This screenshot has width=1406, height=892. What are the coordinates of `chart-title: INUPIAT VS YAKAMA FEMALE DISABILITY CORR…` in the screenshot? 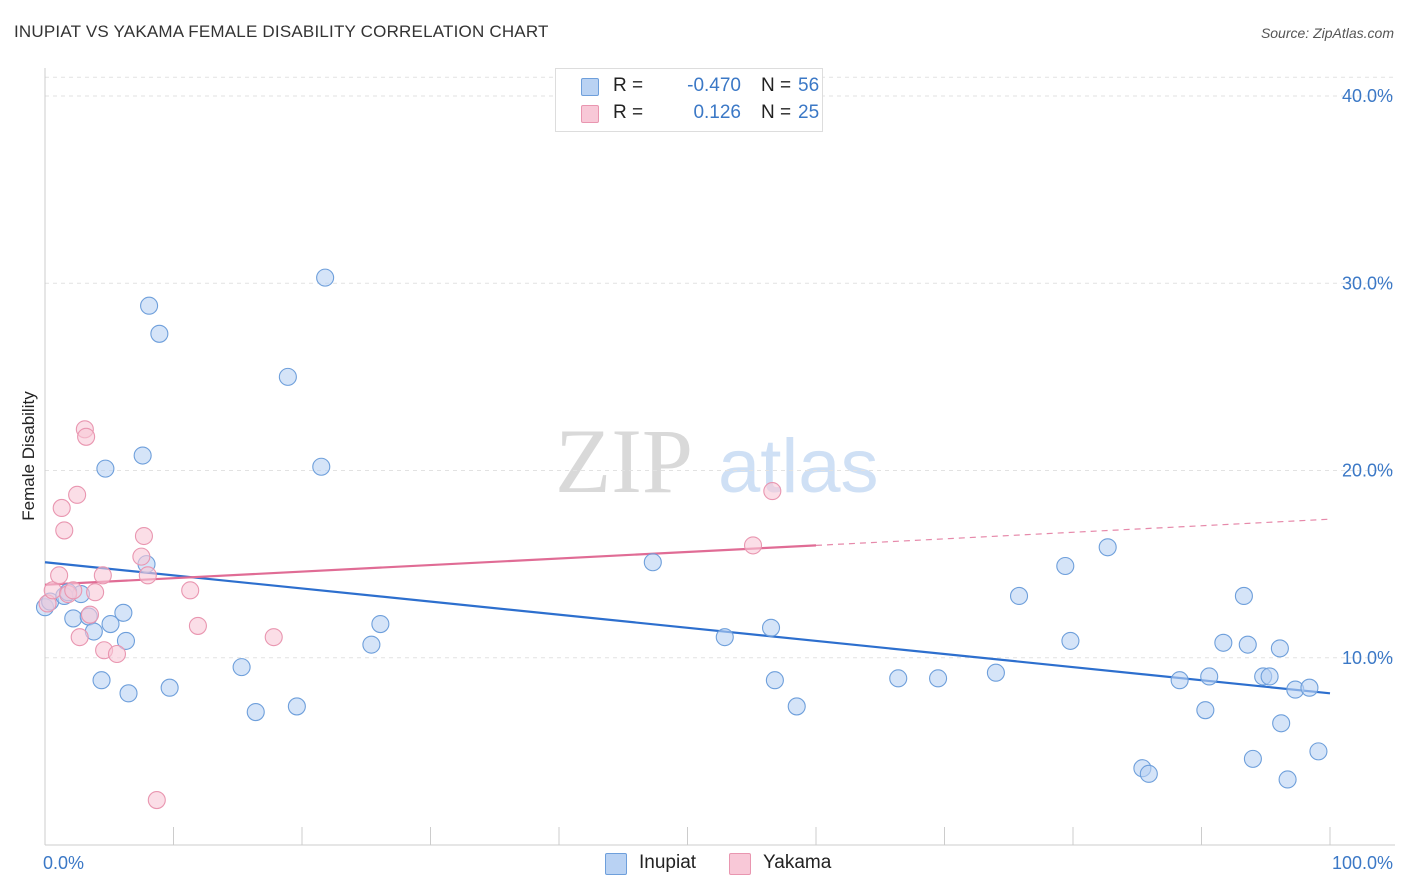 It's located at (281, 31).